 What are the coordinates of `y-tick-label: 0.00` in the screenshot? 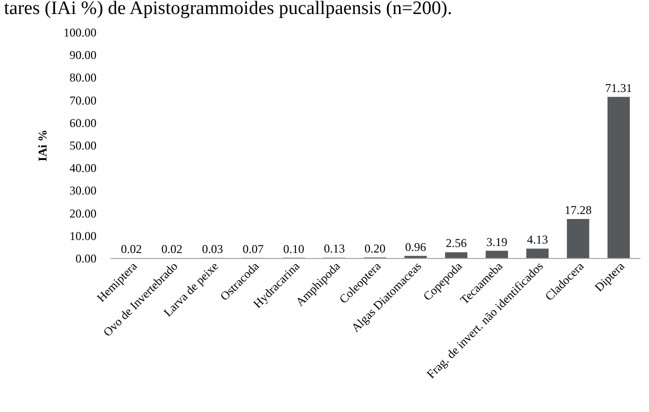 It's located at (86, 259).